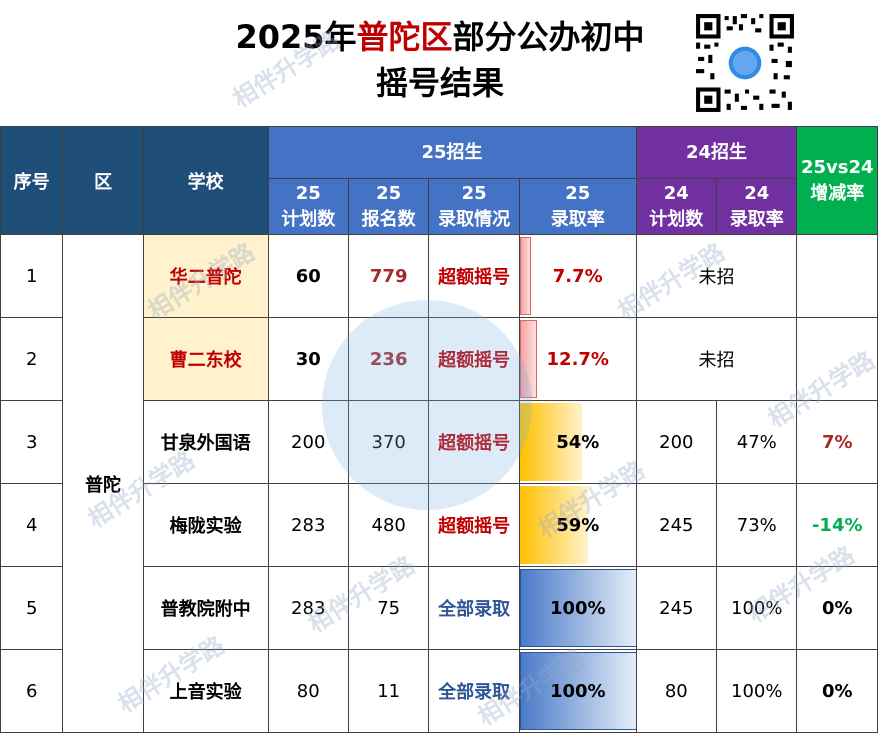 The height and width of the screenshot is (733, 878). I want to click on apply-25: 11, so click(388, 691).